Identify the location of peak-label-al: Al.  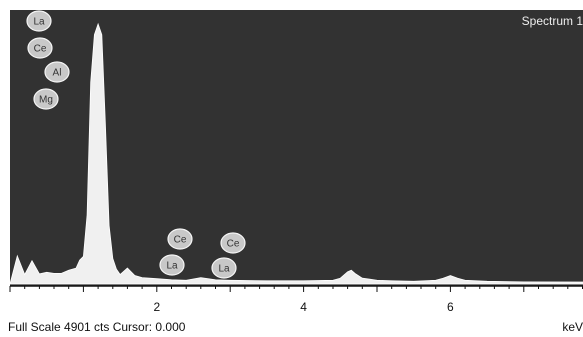
(57, 72).